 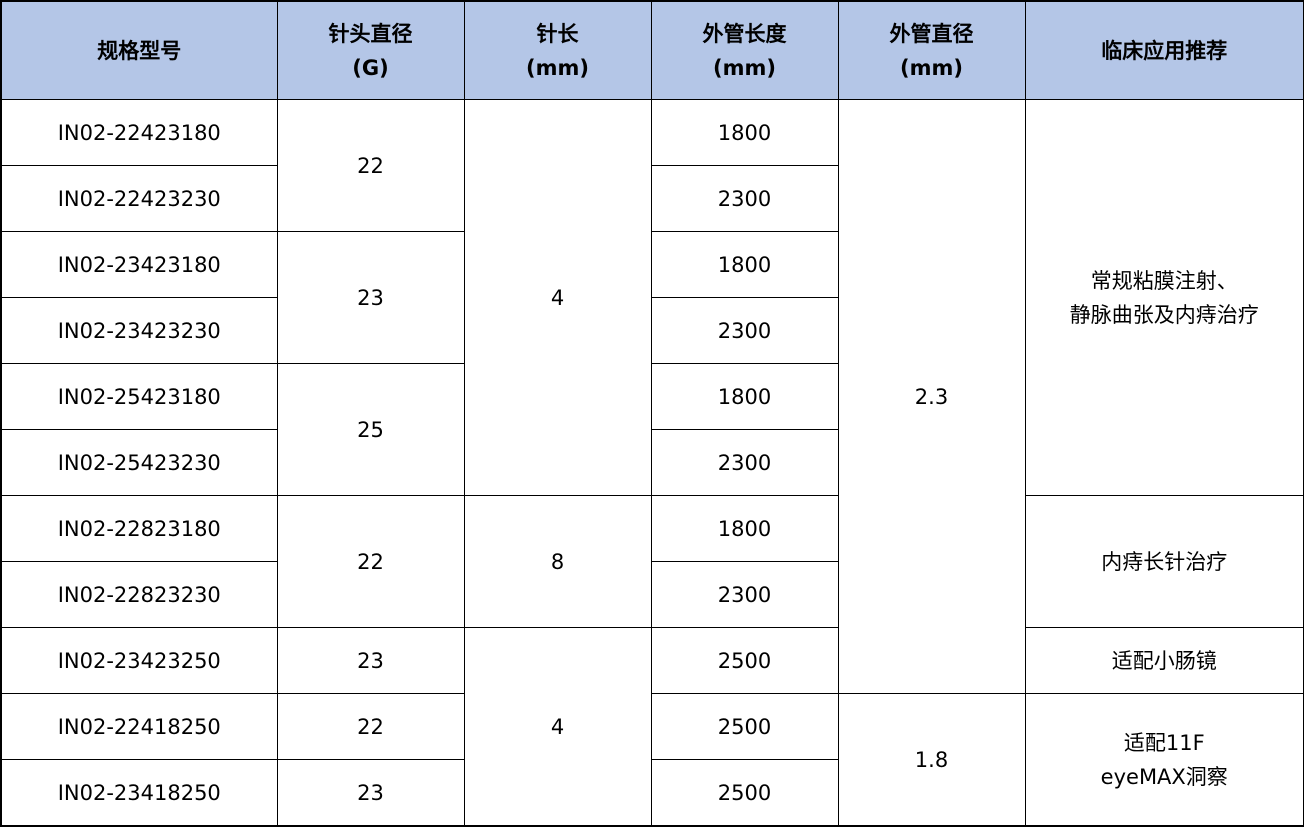 What do you see at coordinates (557, 561) in the screenshot?
I see `needle-length-cell: 8` at bounding box center [557, 561].